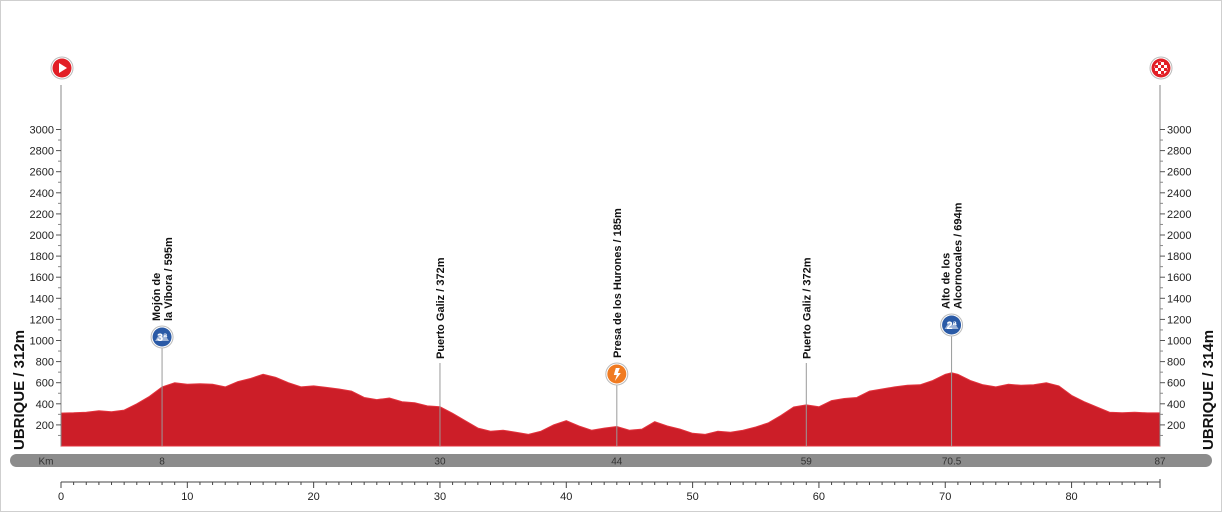 The image size is (1222, 512). Describe the element at coordinates (959, 255) in the screenshot. I see `waypoint-label-line: Alcornocales / 694m` at that location.